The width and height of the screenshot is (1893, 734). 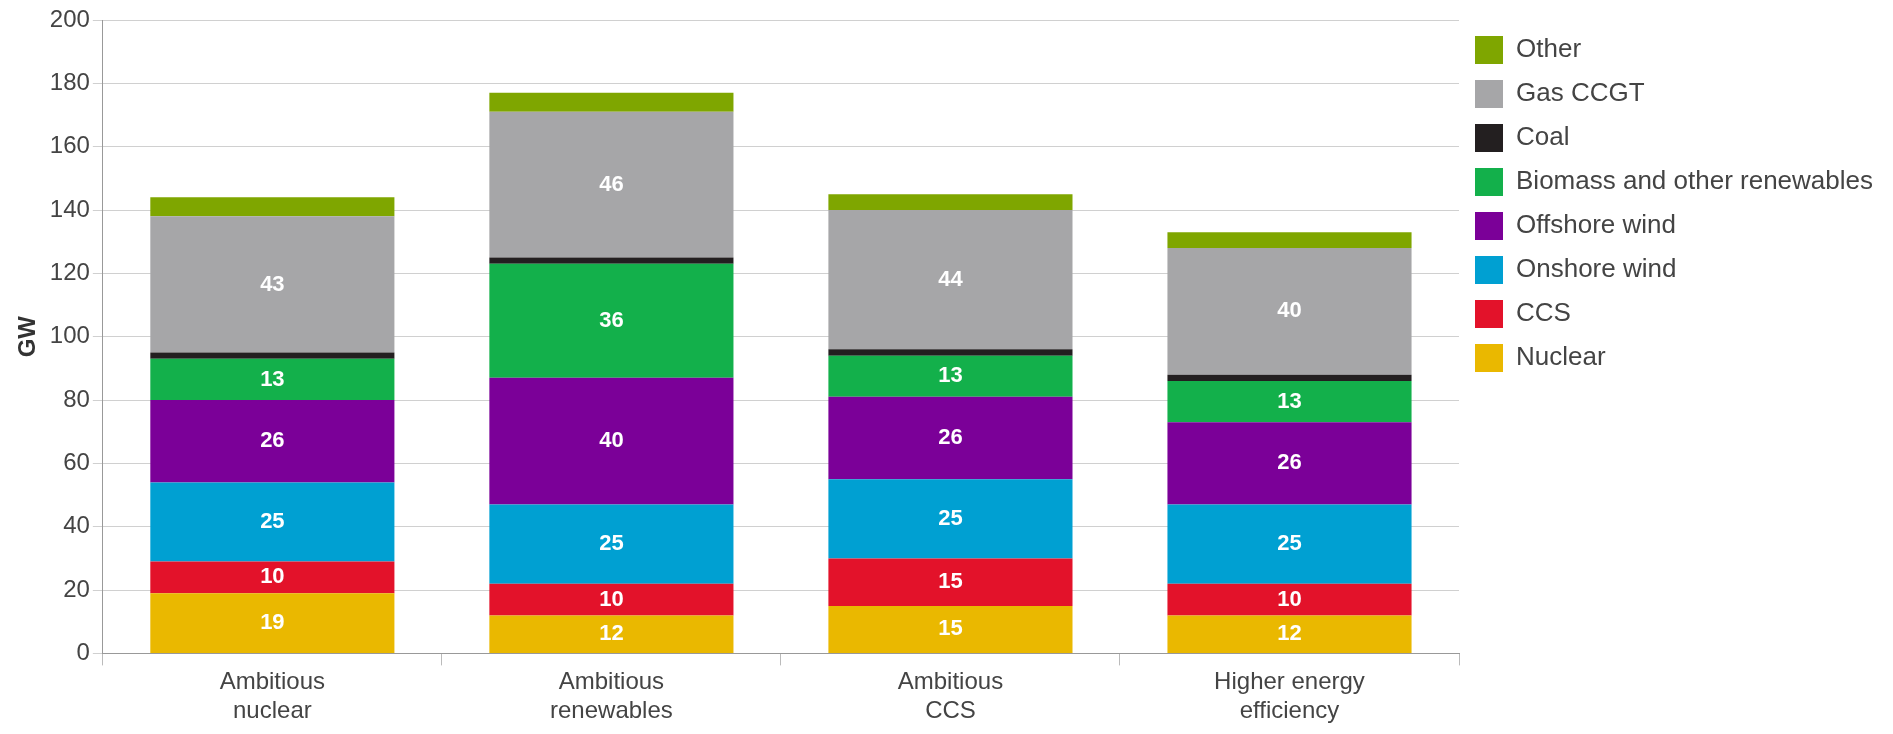 What do you see at coordinates (76, 398) in the screenshot?
I see `y-tick-label: 80` at bounding box center [76, 398].